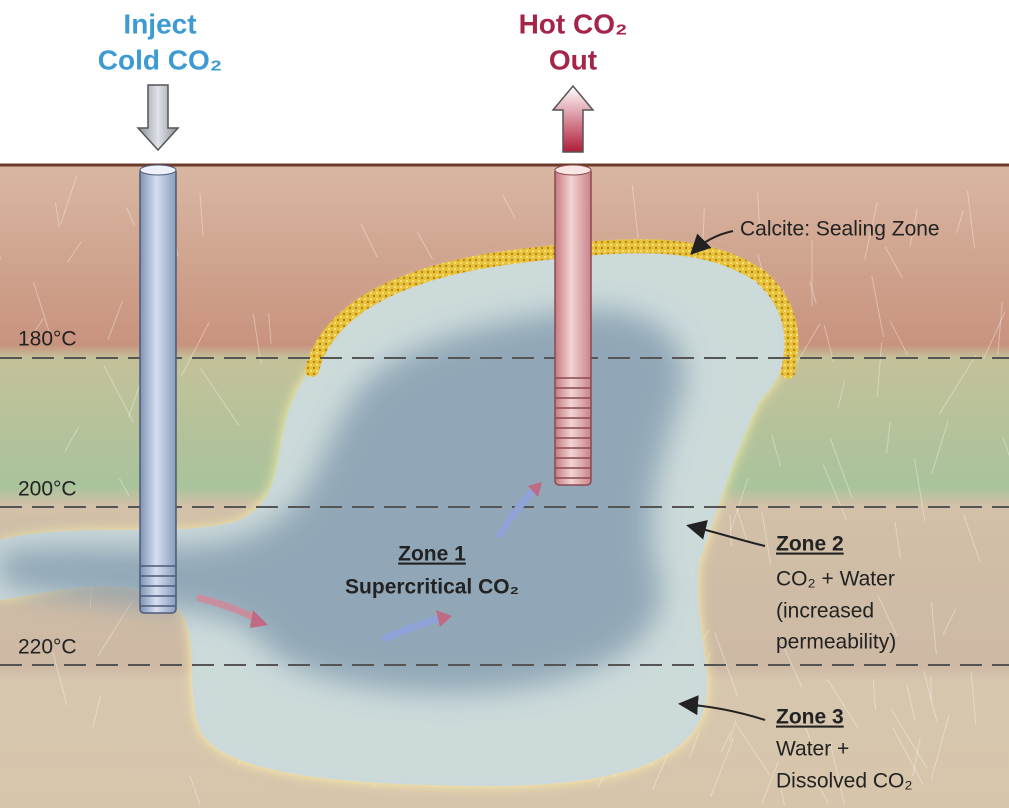  I want to click on inject-label: Inject, so click(159, 23).